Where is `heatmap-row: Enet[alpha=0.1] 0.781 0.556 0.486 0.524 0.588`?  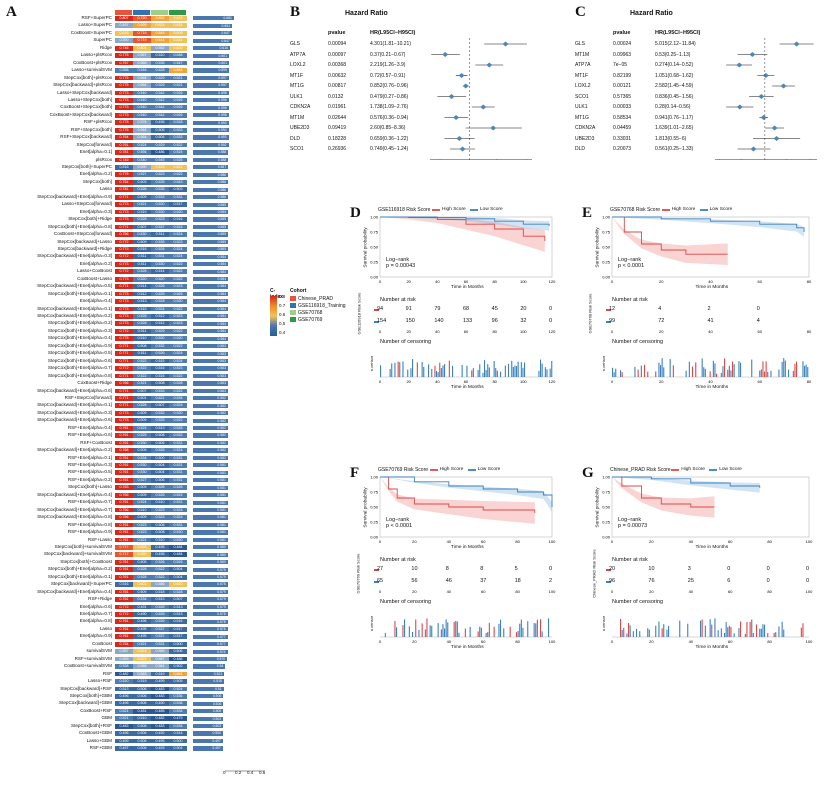 heatmap-row: Enet[alpha=0.1] 0.781 0.556 0.486 0.524 0.588 is located at coordinates (114, 152).